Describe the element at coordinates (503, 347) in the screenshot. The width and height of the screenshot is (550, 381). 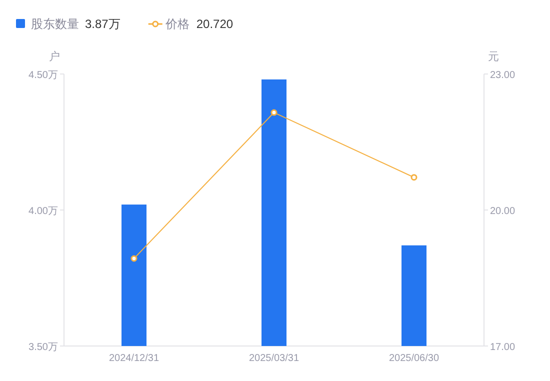
I see `y2-tick-label: 17.00` at that location.